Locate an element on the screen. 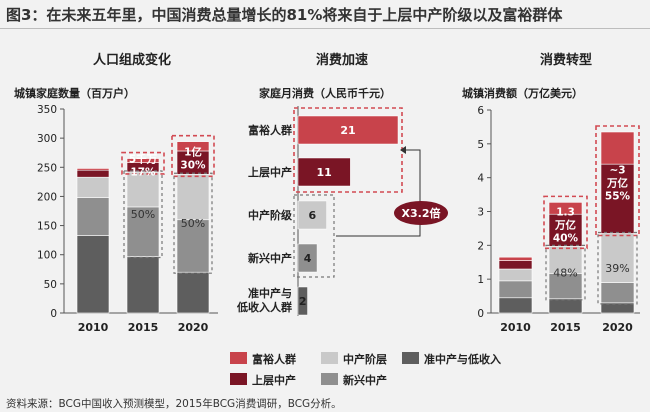  y-tick-label: 150 is located at coordinates (47, 227).